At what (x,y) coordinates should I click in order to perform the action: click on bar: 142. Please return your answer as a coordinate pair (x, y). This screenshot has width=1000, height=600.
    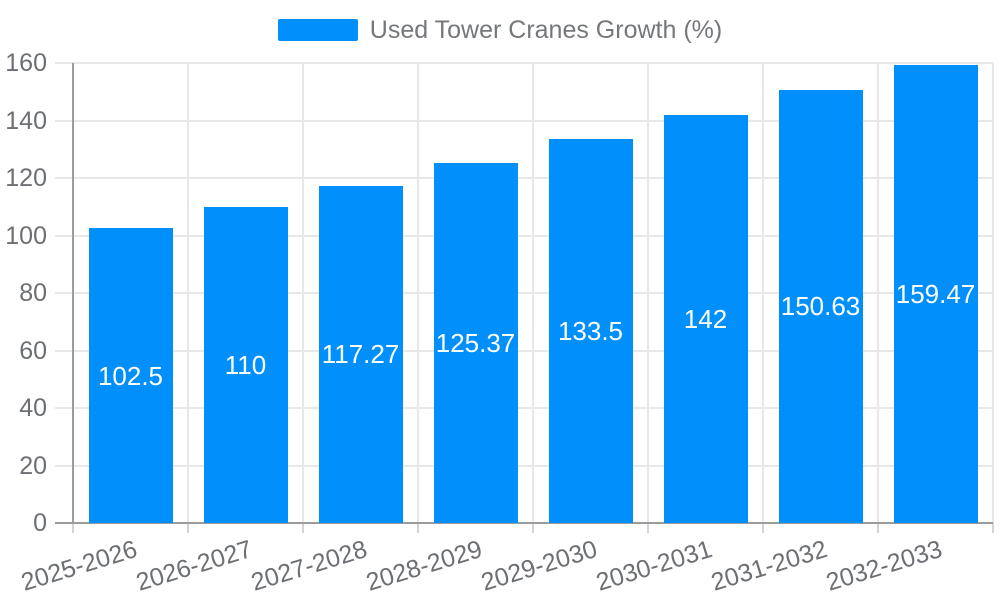
    Looking at the image, I should click on (705, 318).